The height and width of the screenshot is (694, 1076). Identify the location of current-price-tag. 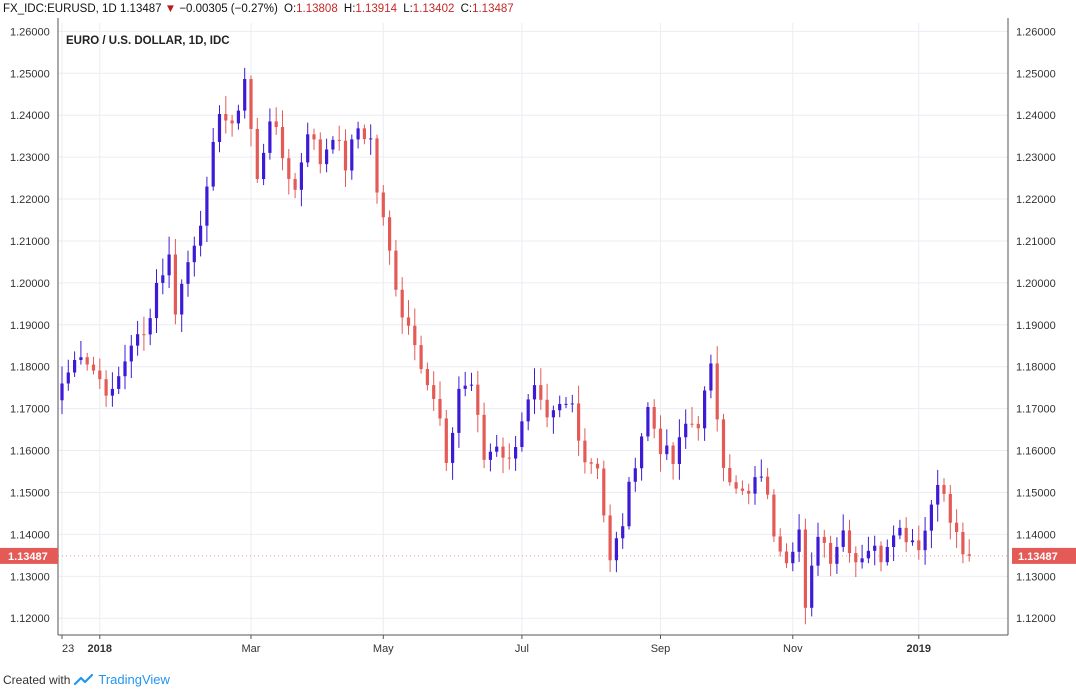
(1044, 555).